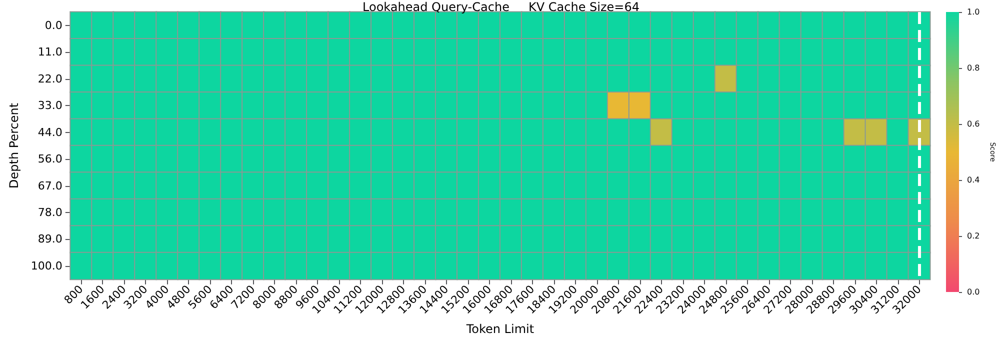 The height and width of the screenshot is (340, 997). What do you see at coordinates (50, 52) in the screenshot?
I see `y-tick-label: 11.0` at bounding box center [50, 52].